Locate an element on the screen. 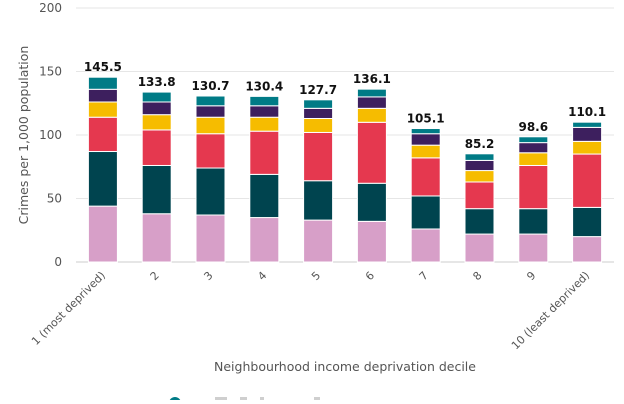 The image size is (624, 404). y-axis-title: Crimes per 1,000 population is located at coordinates (23, 135).